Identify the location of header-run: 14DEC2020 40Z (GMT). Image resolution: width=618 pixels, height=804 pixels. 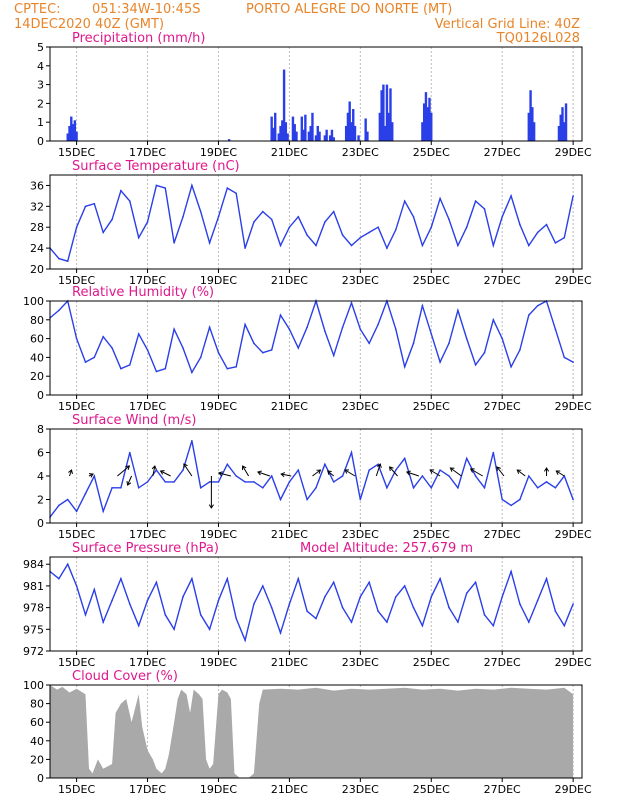
(89, 24).